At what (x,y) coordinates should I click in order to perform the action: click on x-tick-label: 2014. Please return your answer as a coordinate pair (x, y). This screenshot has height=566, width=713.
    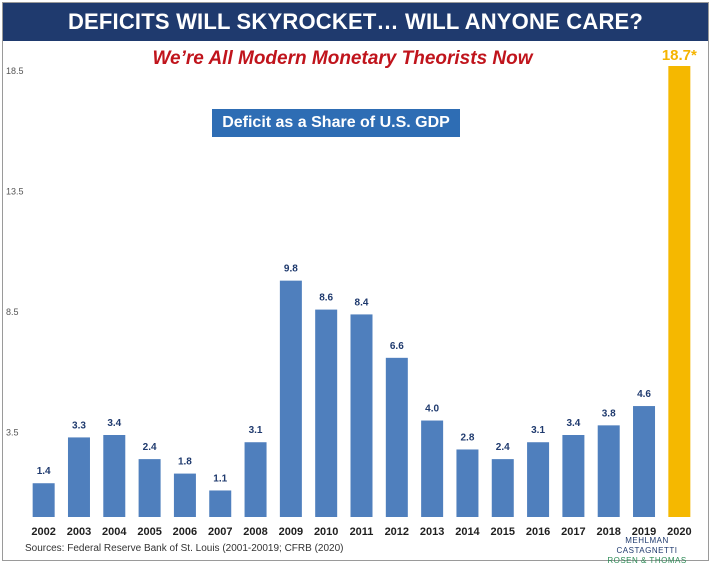
    Looking at the image, I should click on (467, 532).